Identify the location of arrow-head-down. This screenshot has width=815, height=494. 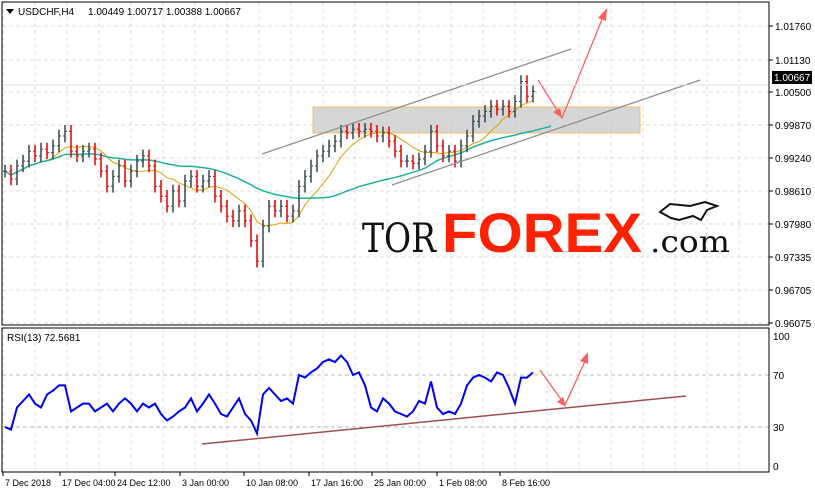
(557, 113).